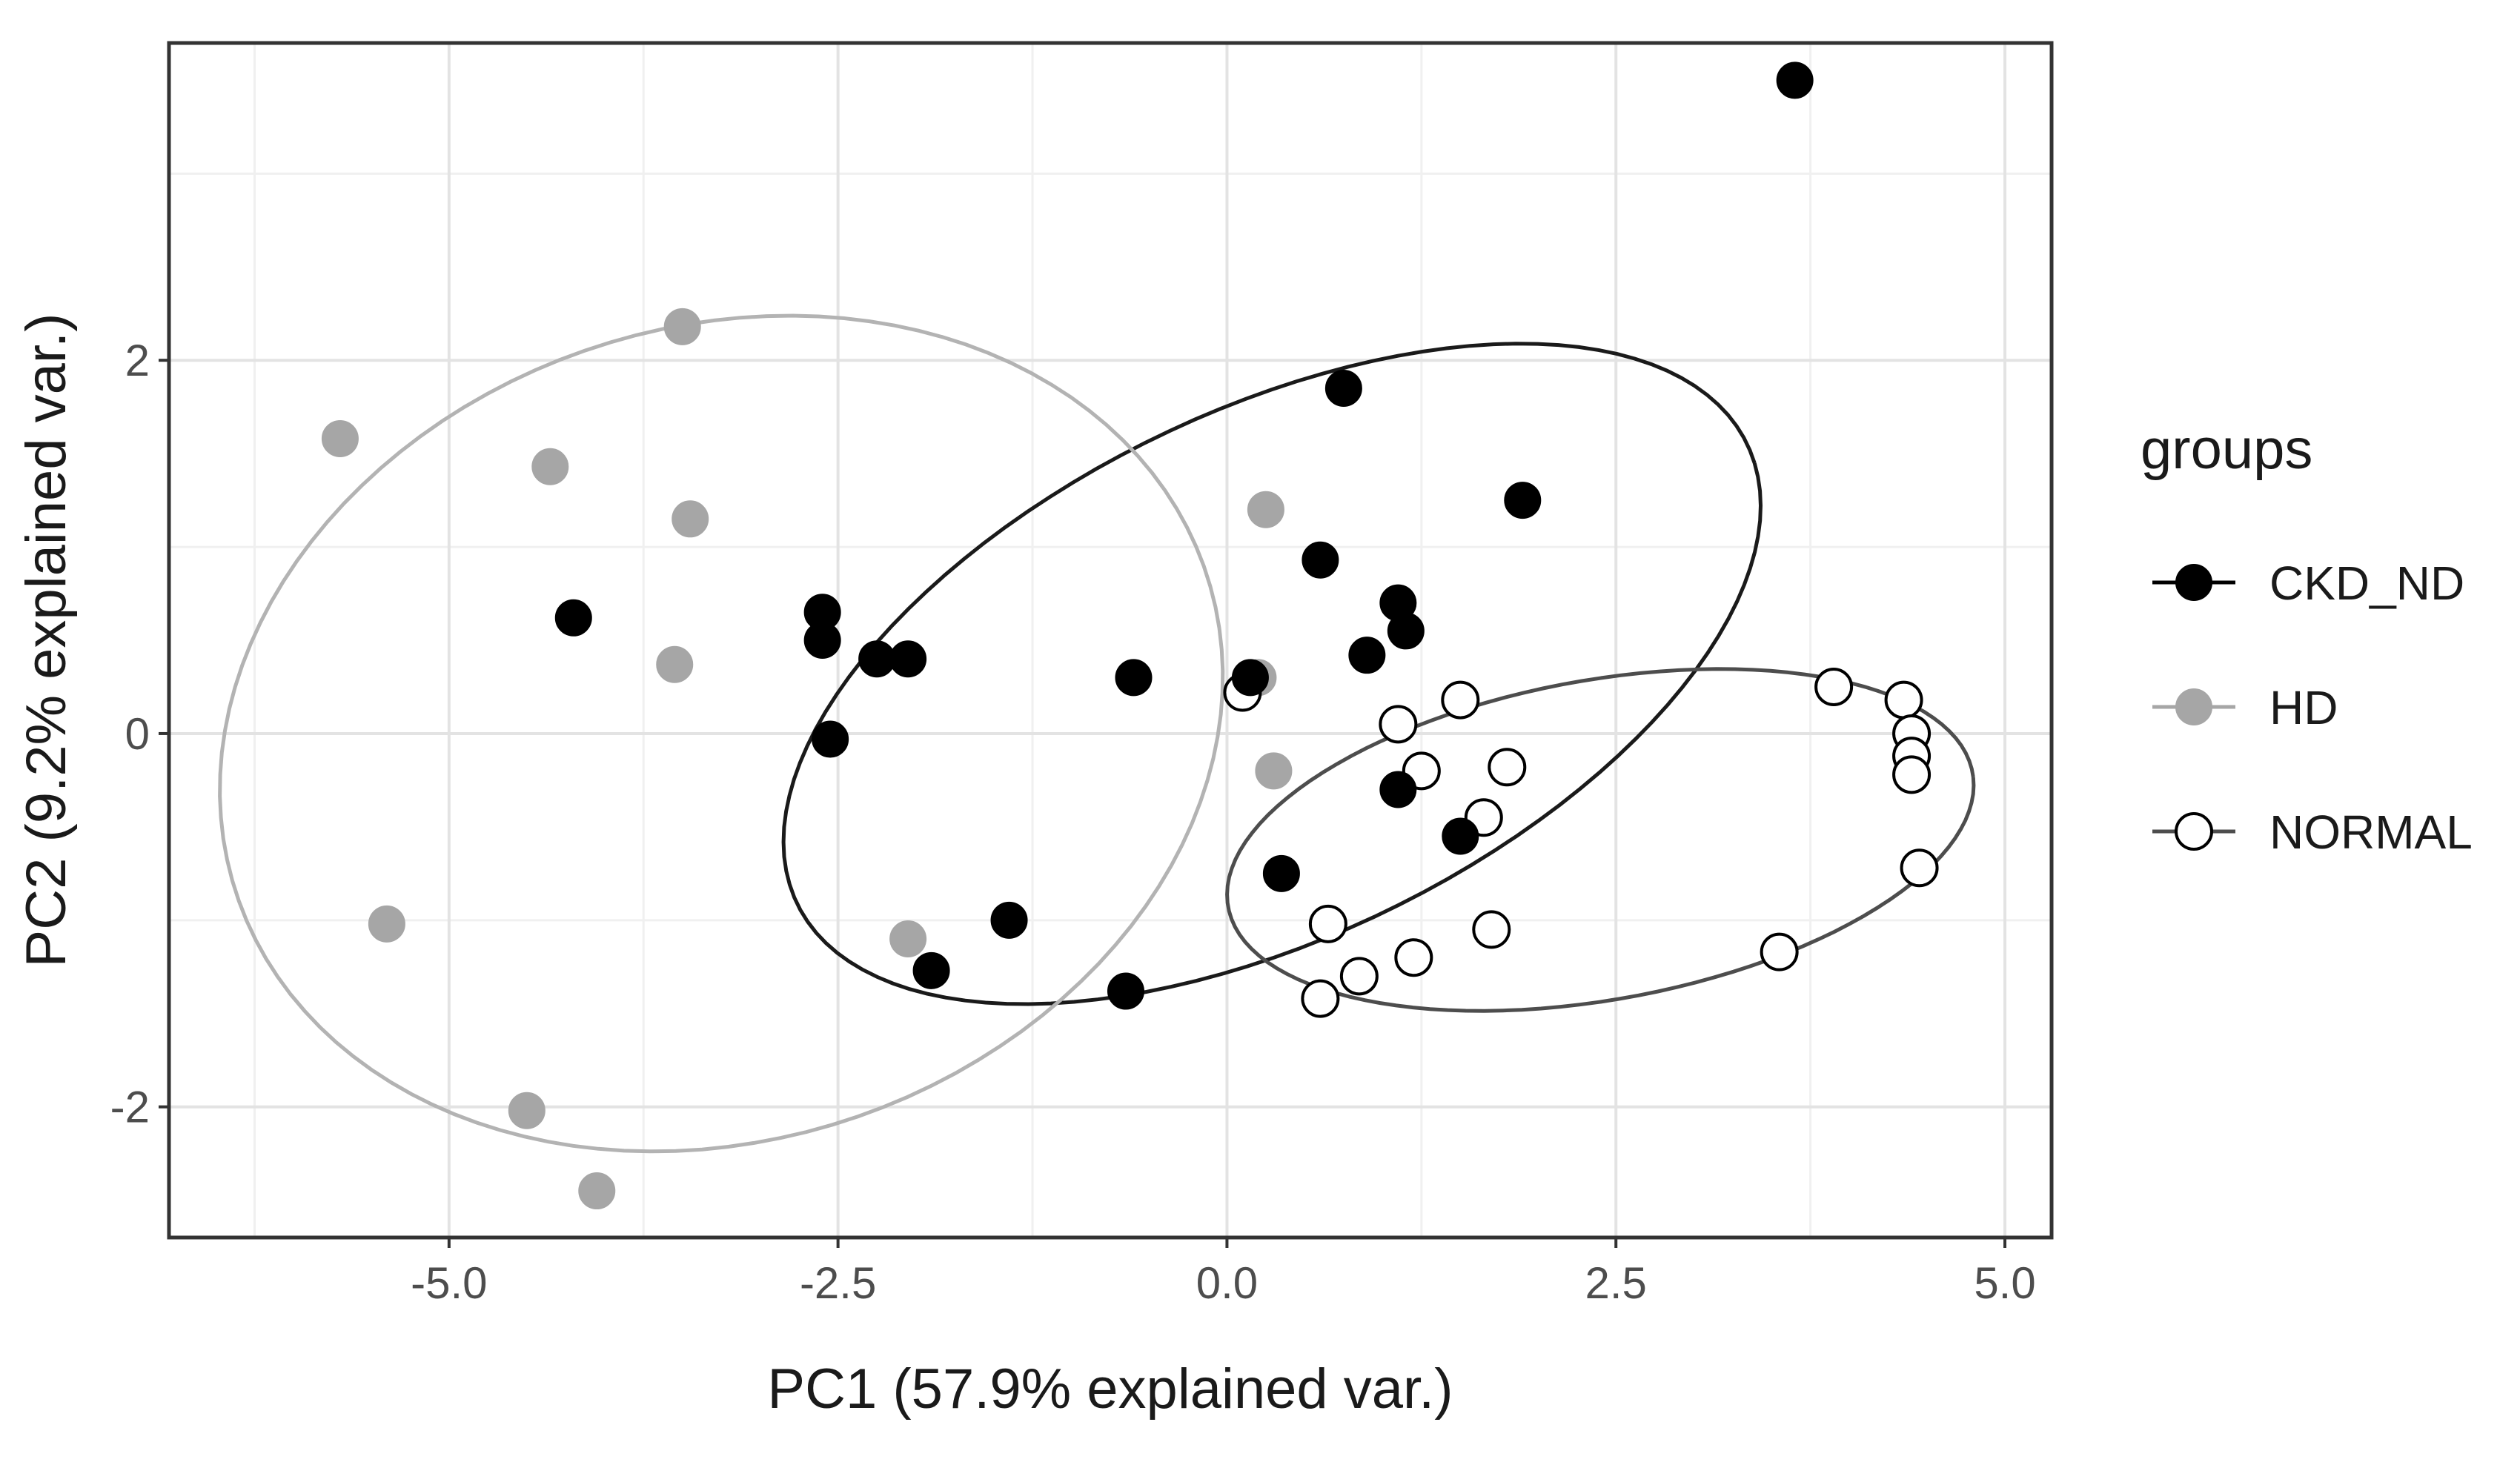 This screenshot has width=2520, height=1465. What do you see at coordinates (1110, 1389) in the screenshot?
I see `x-axis-title: PC1 (57.9% explained var.)` at bounding box center [1110, 1389].